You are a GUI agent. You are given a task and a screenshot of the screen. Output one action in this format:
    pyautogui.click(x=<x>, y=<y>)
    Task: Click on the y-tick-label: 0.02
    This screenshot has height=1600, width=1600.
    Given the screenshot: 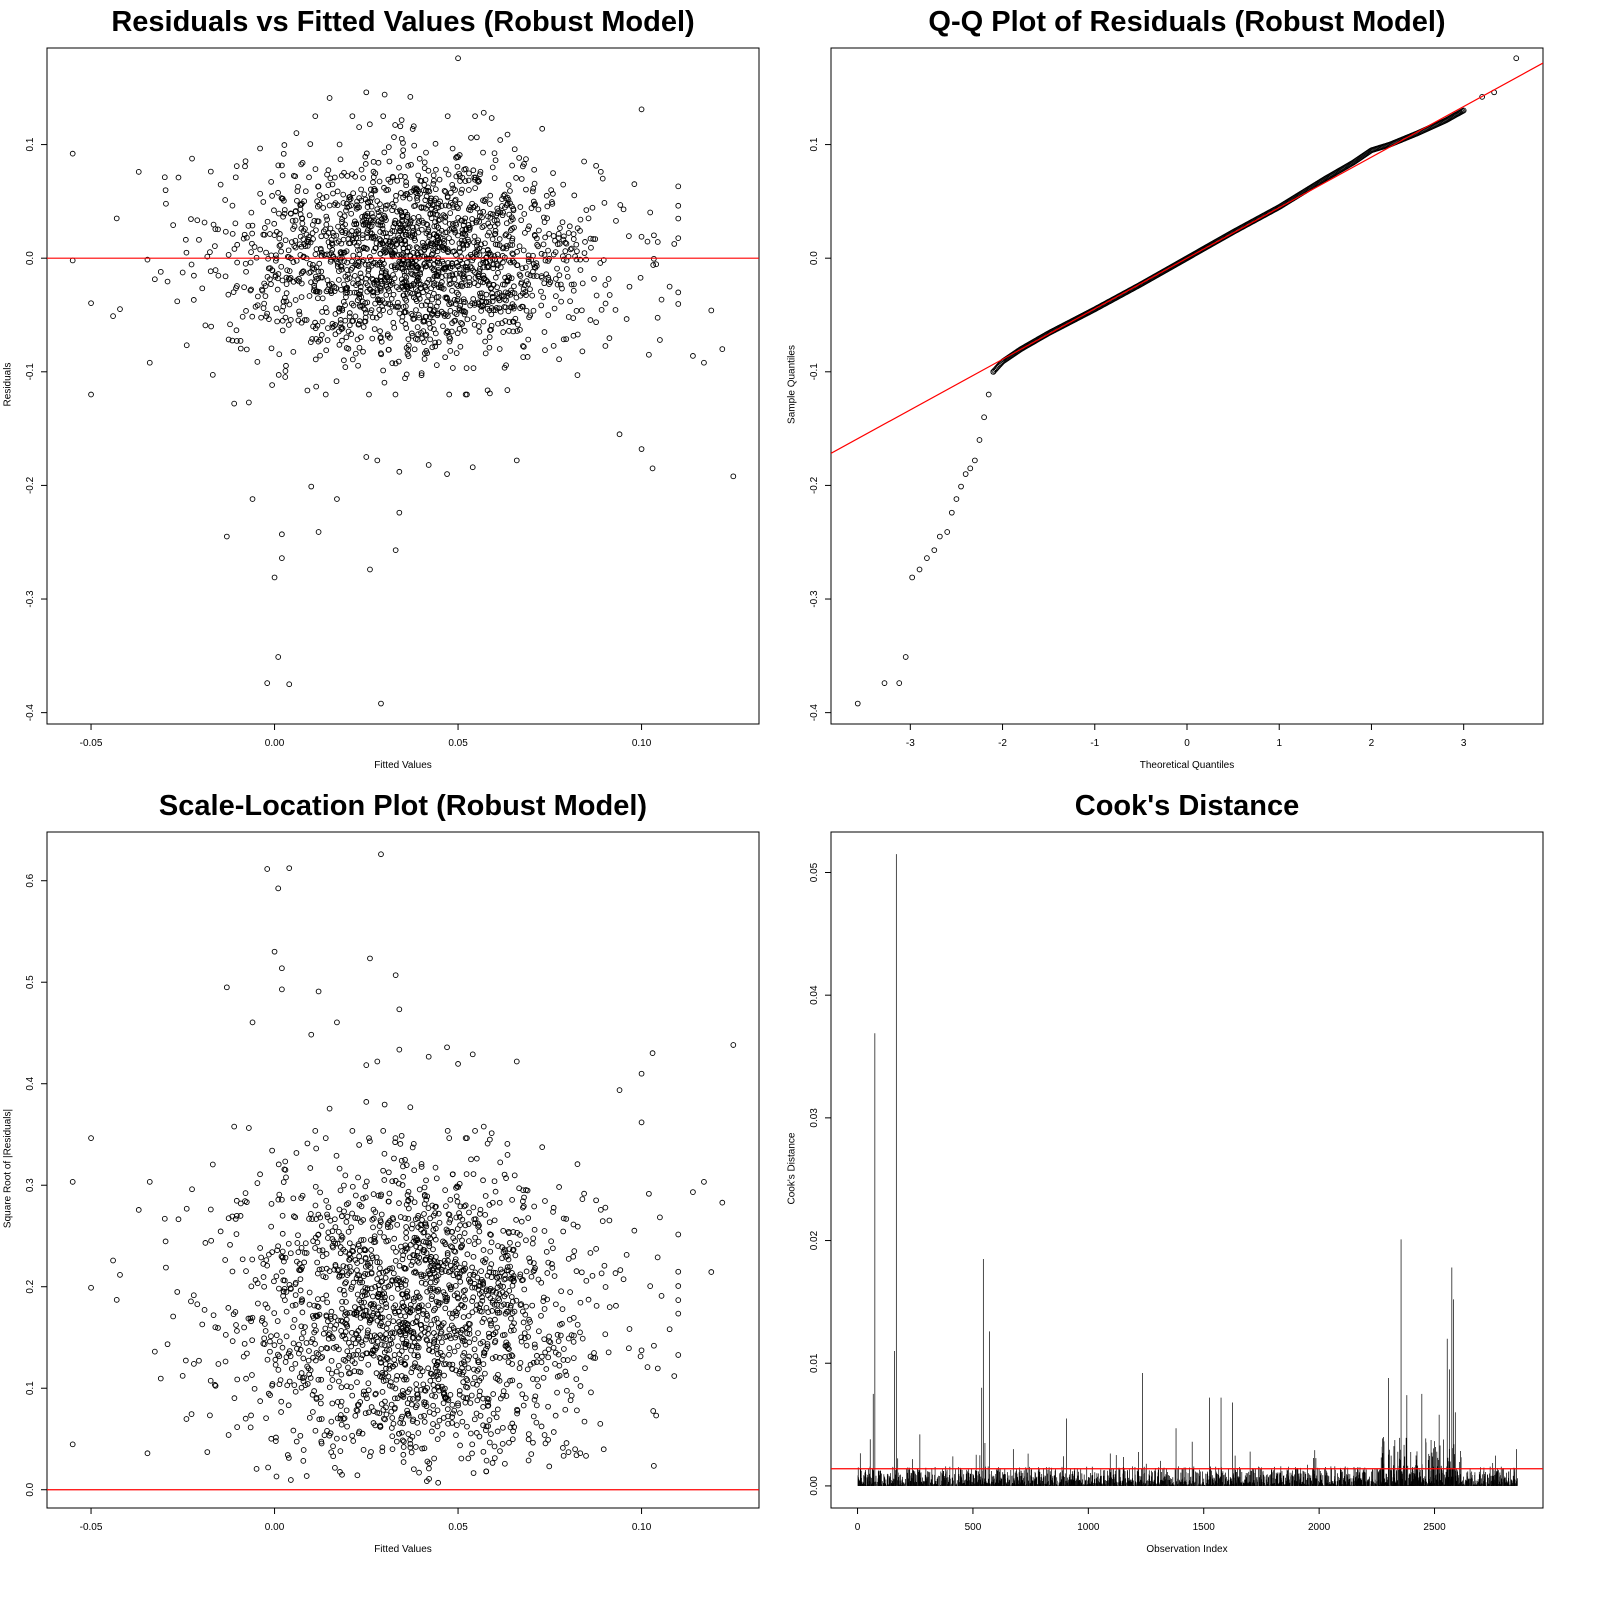 What is the action you would take?
    pyautogui.click(x=814, y=1240)
    